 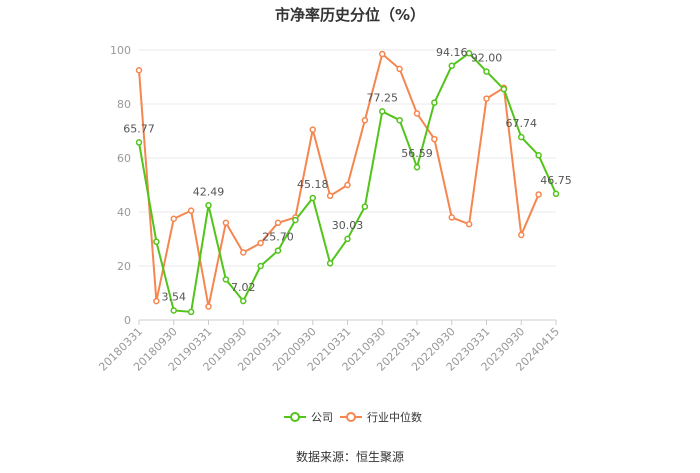 What do you see at coordinates (350, 456) in the screenshot?
I see `data-source: 数据来源：恒生聚源` at bounding box center [350, 456].